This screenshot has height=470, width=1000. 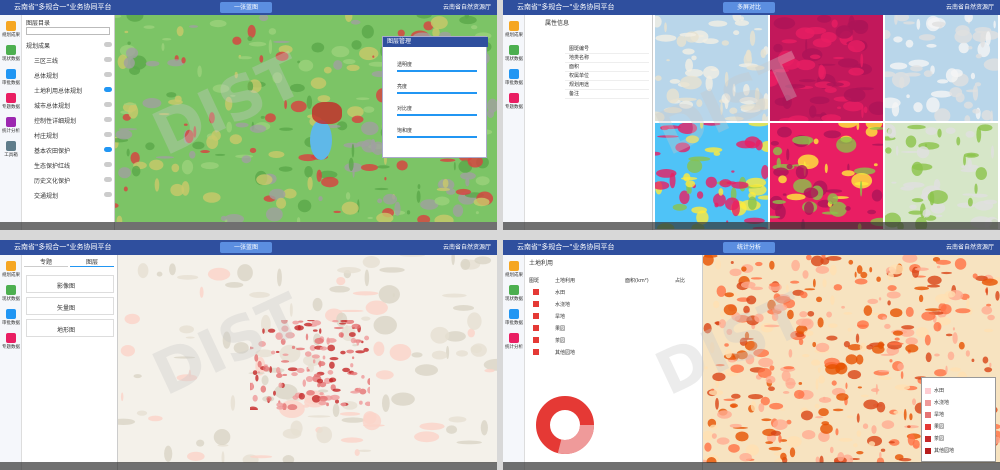 What do you see at coordinates (69, 75) in the screenshot?
I see `tree-item: 总体规划` at bounding box center [69, 75].